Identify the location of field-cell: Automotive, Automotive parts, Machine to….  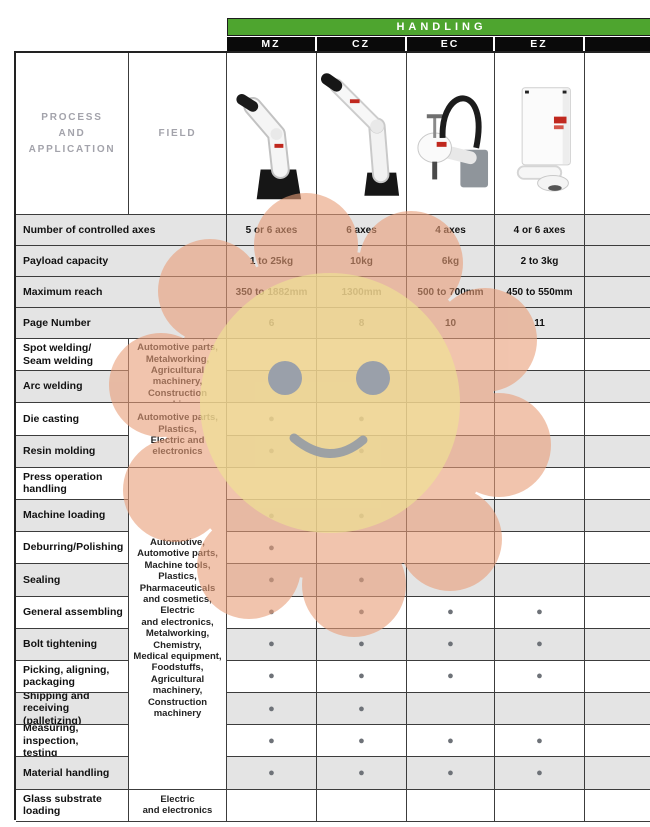
(178, 628).